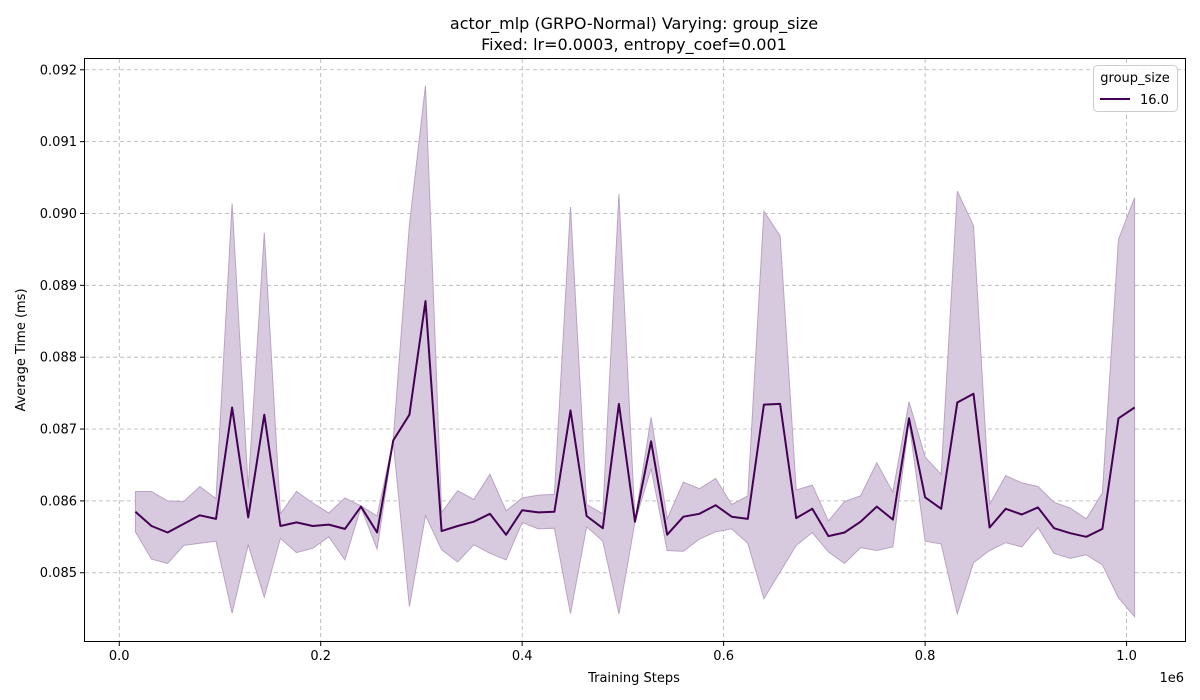 This screenshot has height=700, width=1200. Describe the element at coordinates (633, 678) in the screenshot. I see `x-axis-label: Training Steps` at that location.